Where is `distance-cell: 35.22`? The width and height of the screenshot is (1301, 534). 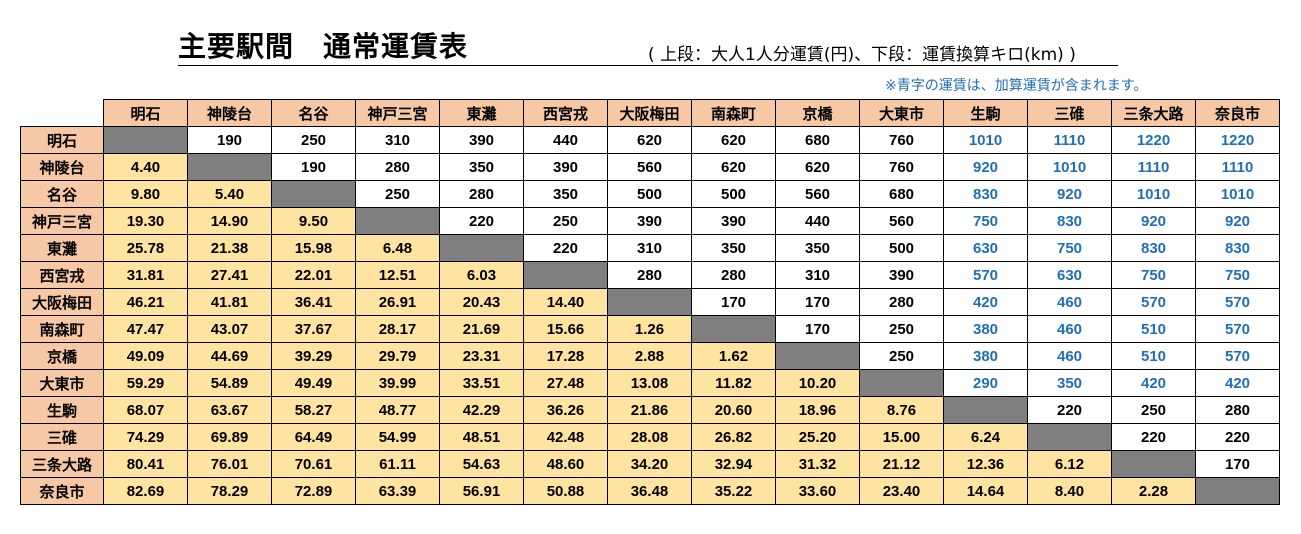
distance-cell: 35.22 is located at coordinates (733, 491).